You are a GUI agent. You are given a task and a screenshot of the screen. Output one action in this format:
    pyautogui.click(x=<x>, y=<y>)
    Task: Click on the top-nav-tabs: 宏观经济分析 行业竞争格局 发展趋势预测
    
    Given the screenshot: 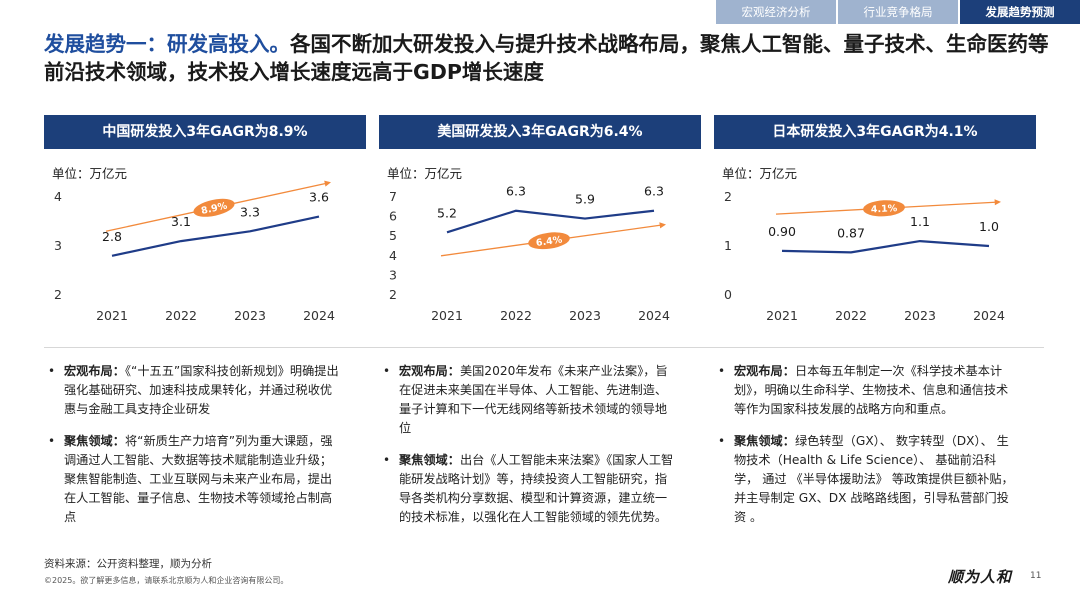 What is the action you would take?
    pyautogui.click(x=897, y=12)
    